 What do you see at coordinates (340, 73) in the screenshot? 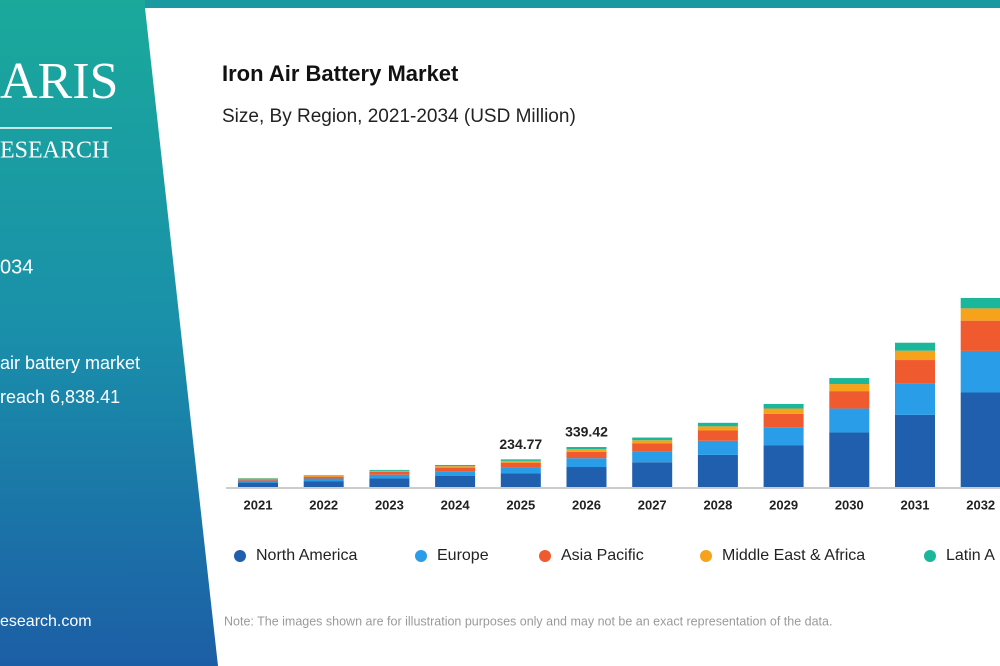
I see `chart-title: Iron Air Battery Market` at bounding box center [340, 73].